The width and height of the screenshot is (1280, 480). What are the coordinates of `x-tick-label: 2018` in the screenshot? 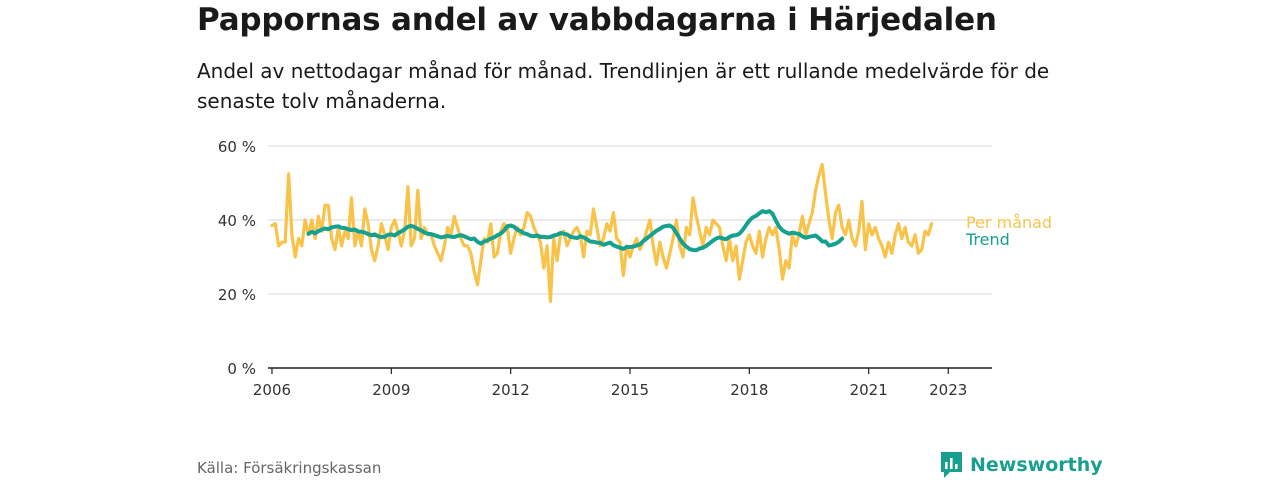 It's located at (749, 390).